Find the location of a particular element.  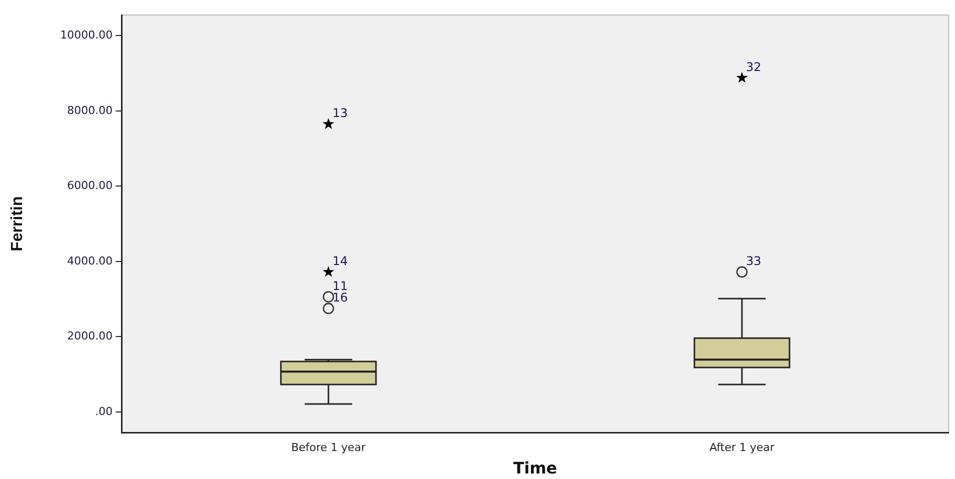

y-tick-label: 10000.00 is located at coordinates (86, 35).